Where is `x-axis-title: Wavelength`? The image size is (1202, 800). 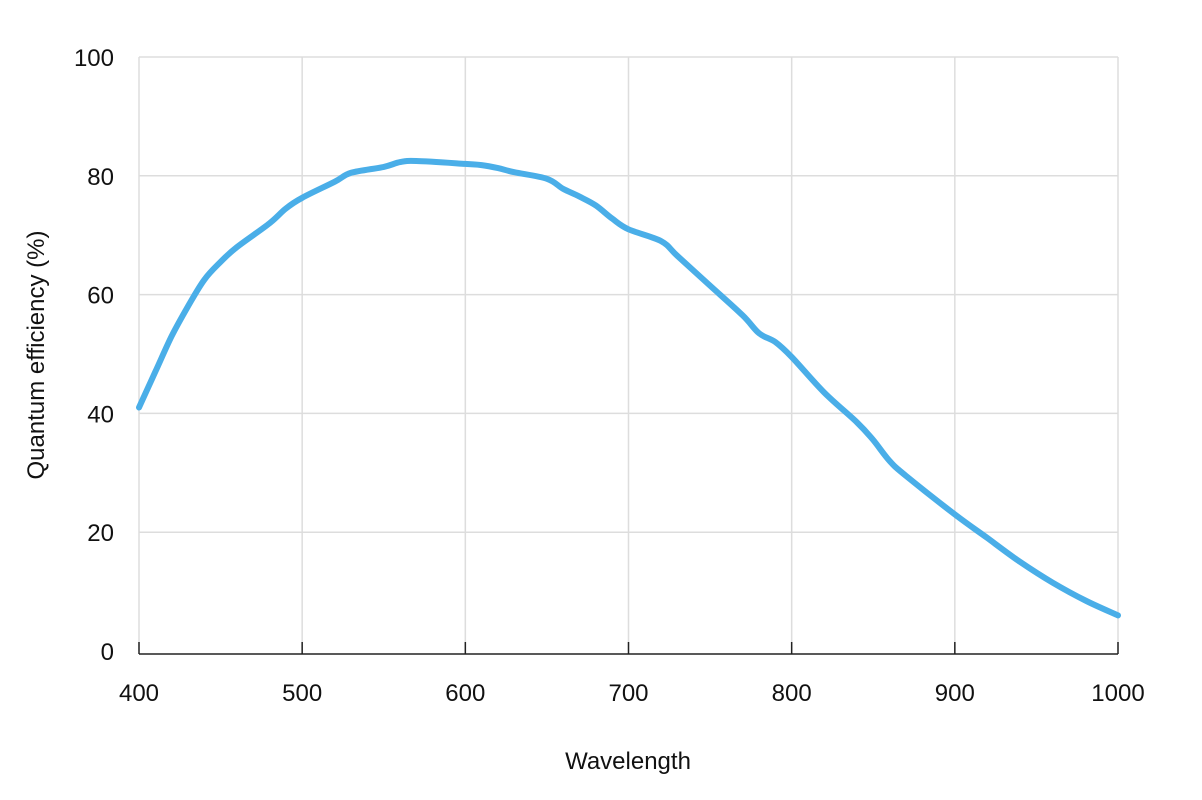
x-axis-title: Wavelength is located at coordinates (628, 761).